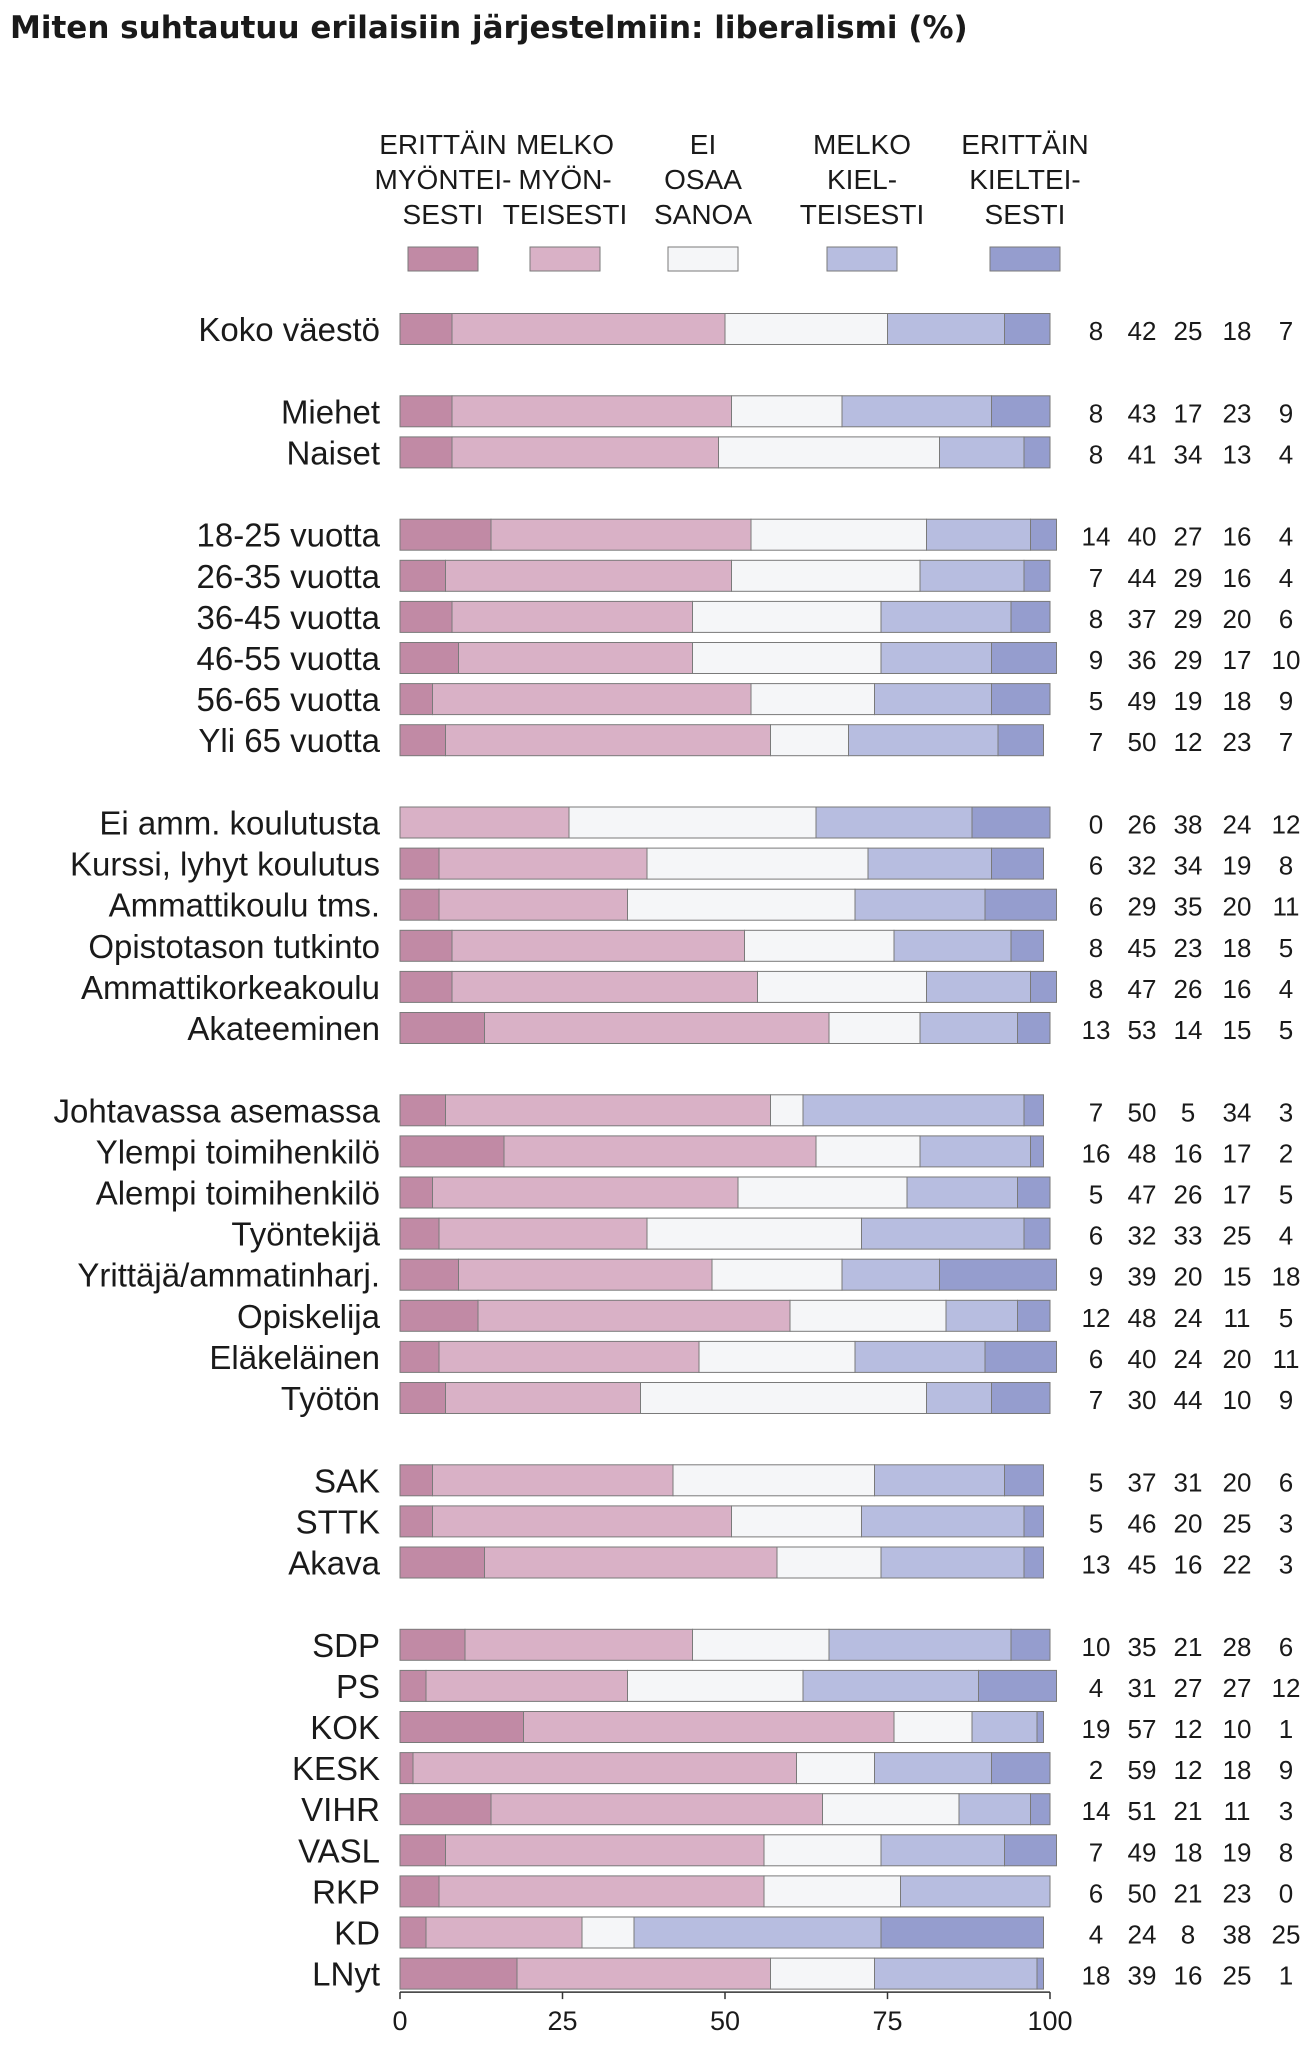 Image resolution: width=1308 pixels, height=2053 pixels. What do you see at coordinates (1237, 825) in the screenshot?
I see `value-label: 24` at bounding box center [1237, 825].